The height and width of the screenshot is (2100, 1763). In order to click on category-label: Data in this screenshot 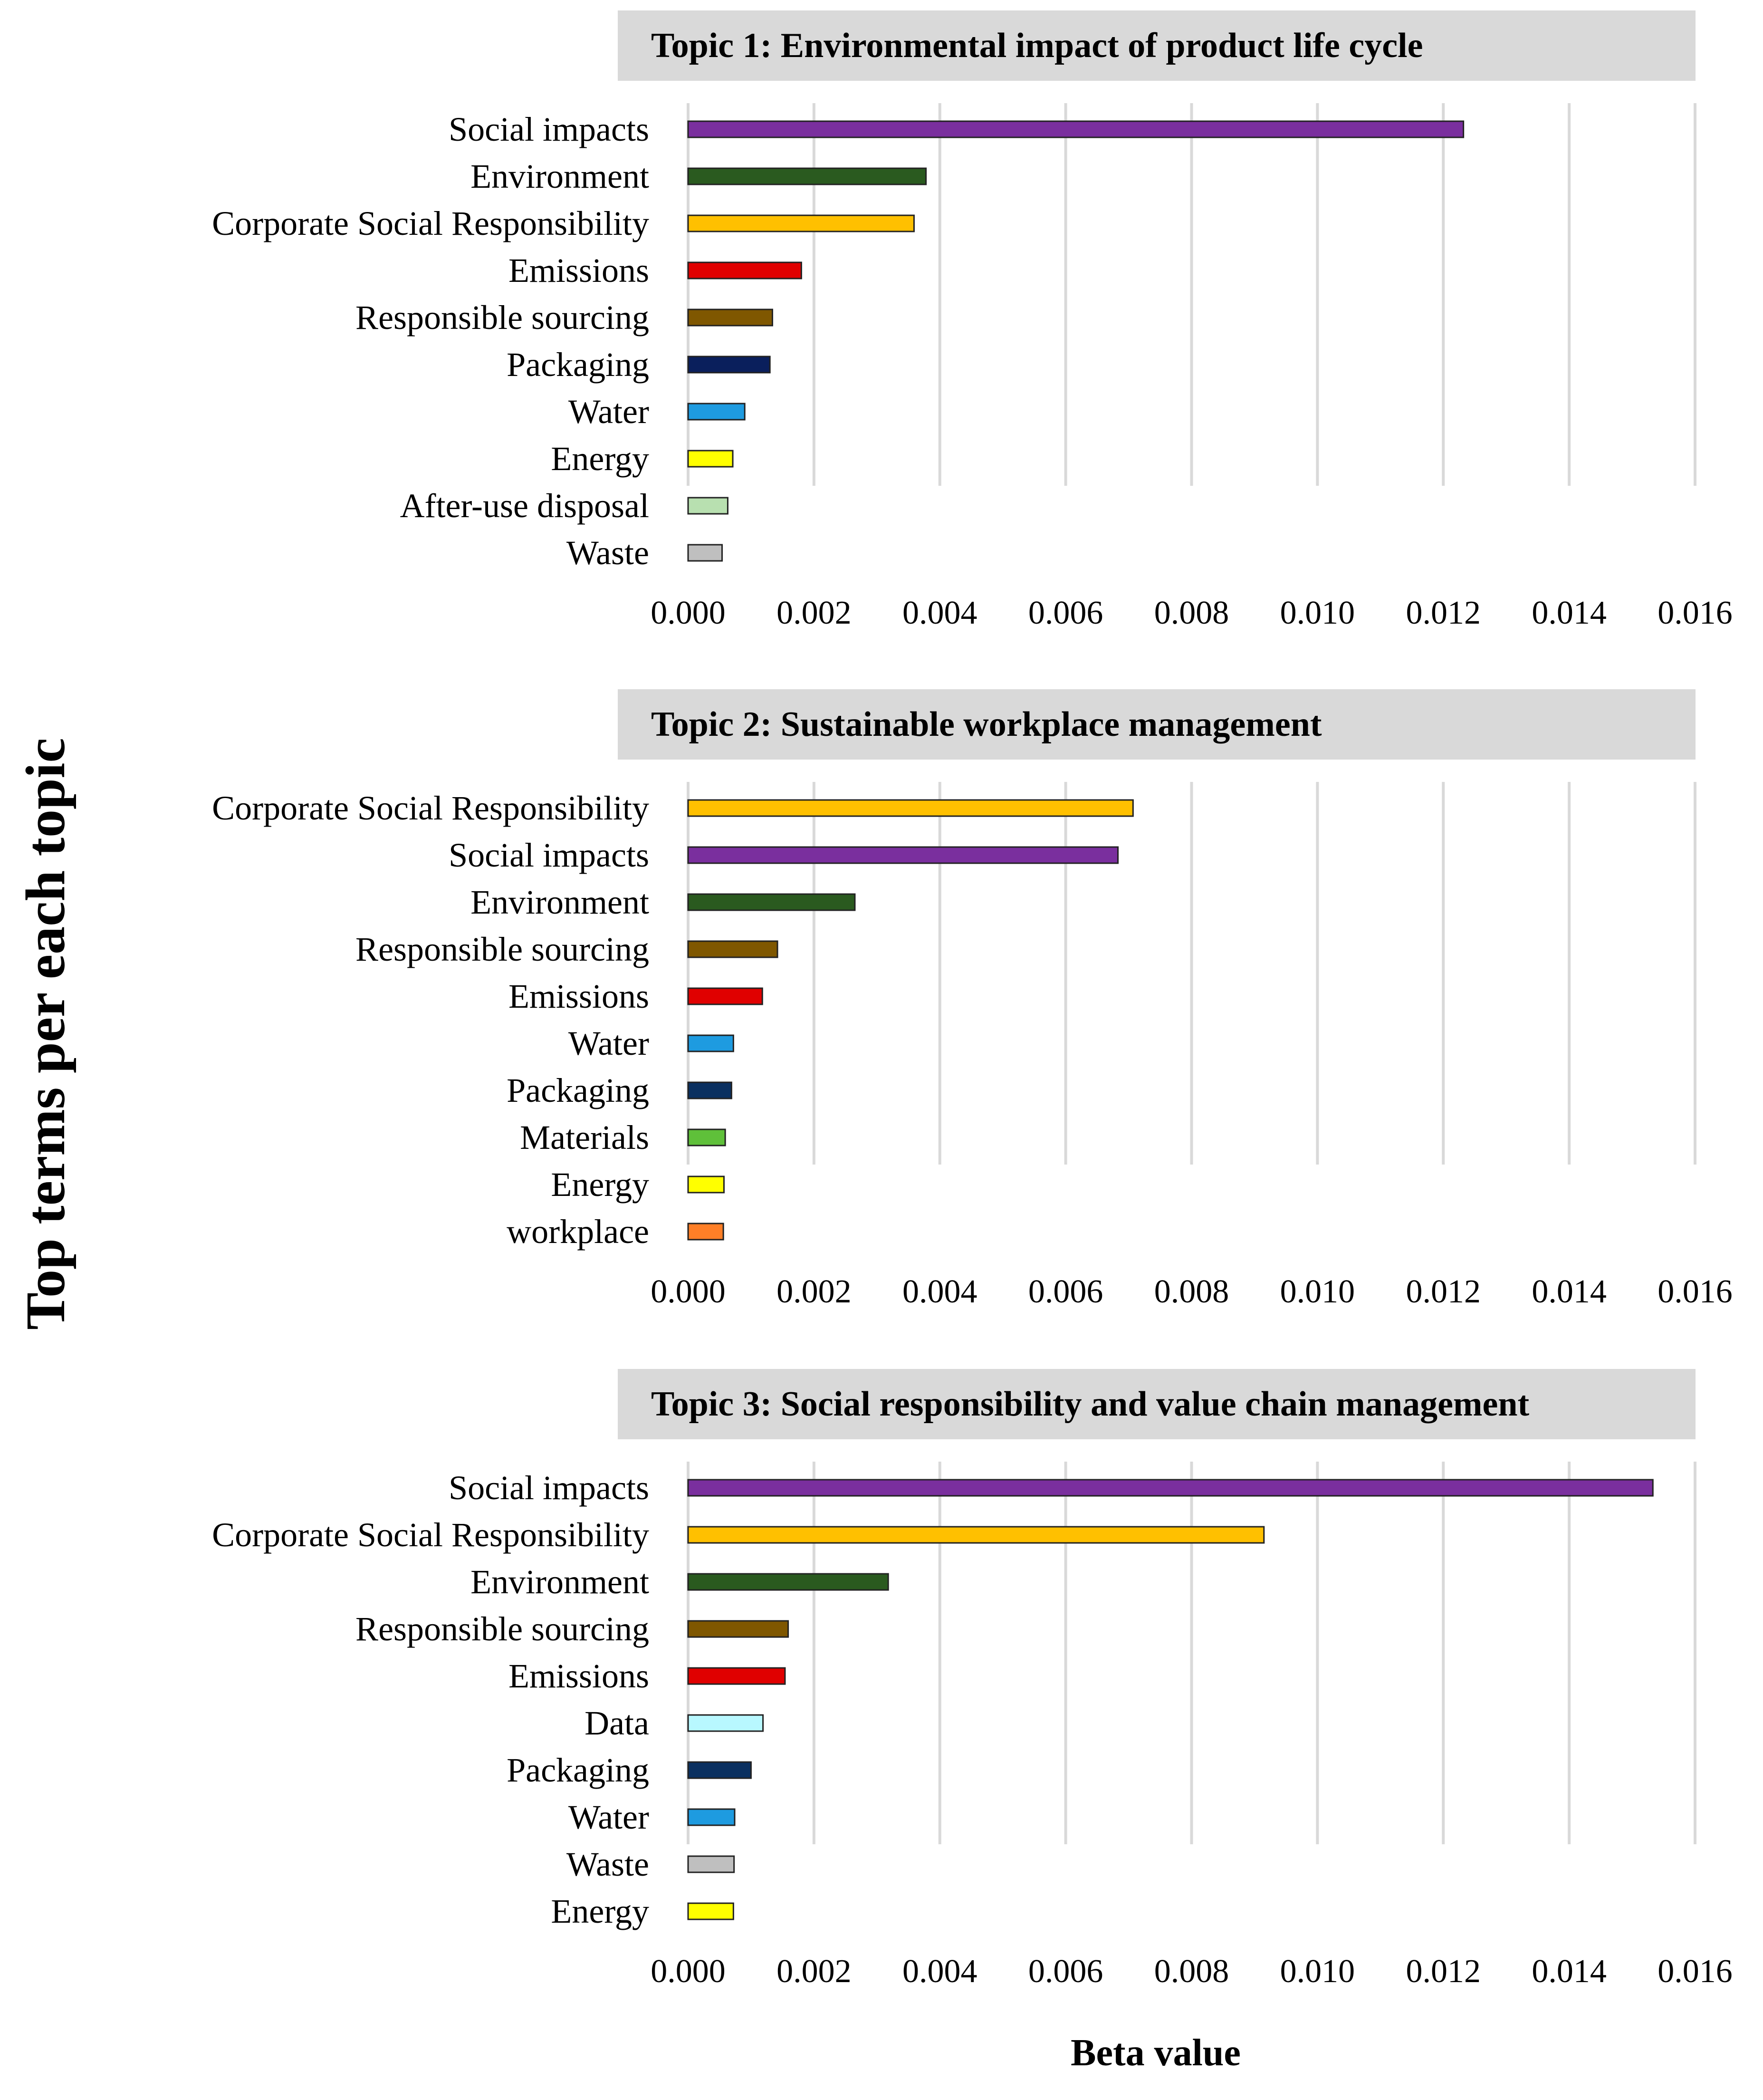, I will do `click(616, 1723)`.